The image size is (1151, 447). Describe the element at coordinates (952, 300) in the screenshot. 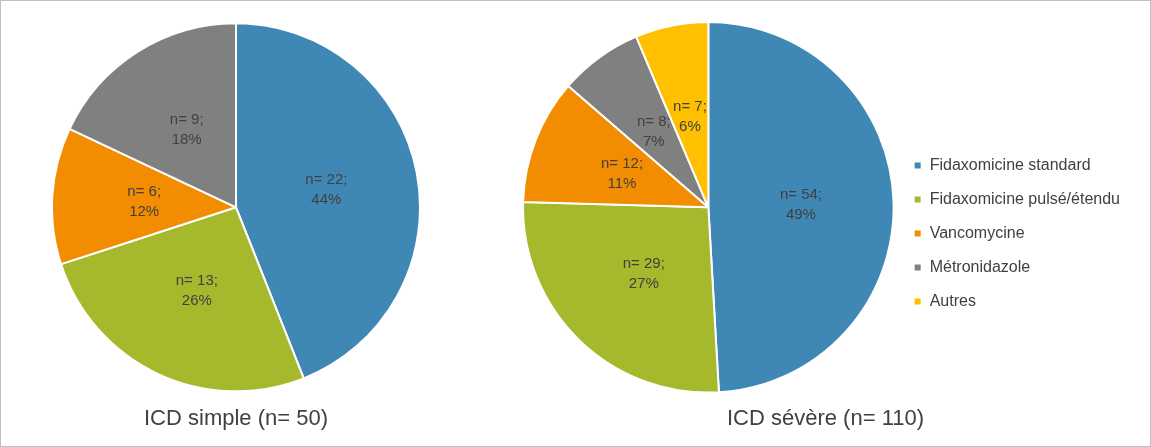

I see `legend-label: Autres` at that location.